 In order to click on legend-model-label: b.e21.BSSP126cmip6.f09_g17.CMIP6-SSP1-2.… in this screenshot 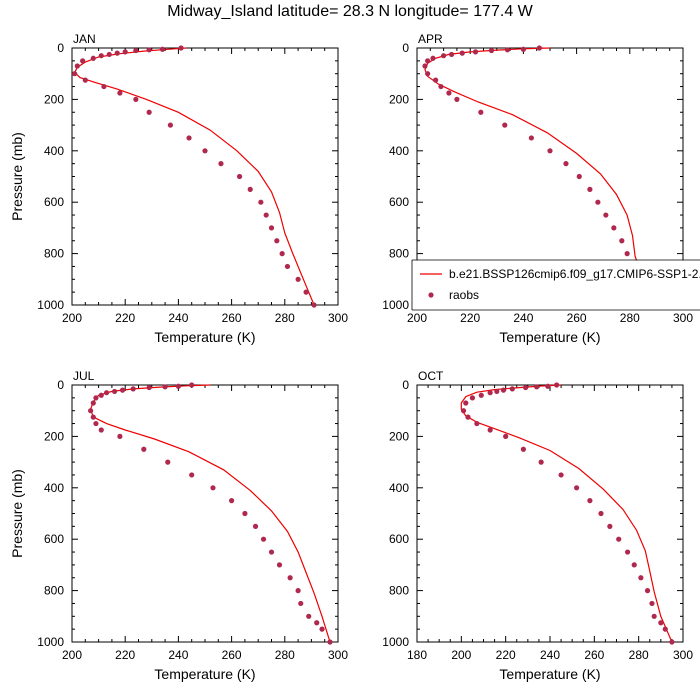, I will do `click(574, 274)`.